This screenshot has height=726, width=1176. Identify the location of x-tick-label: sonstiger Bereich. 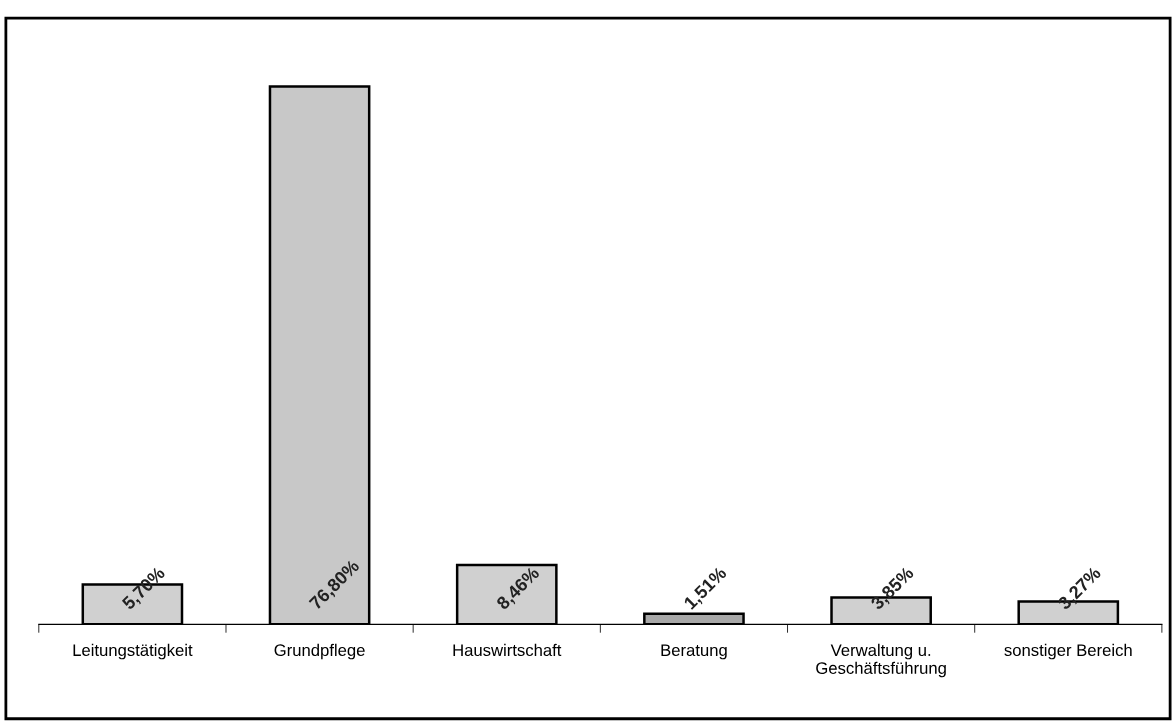
(1068, 651).